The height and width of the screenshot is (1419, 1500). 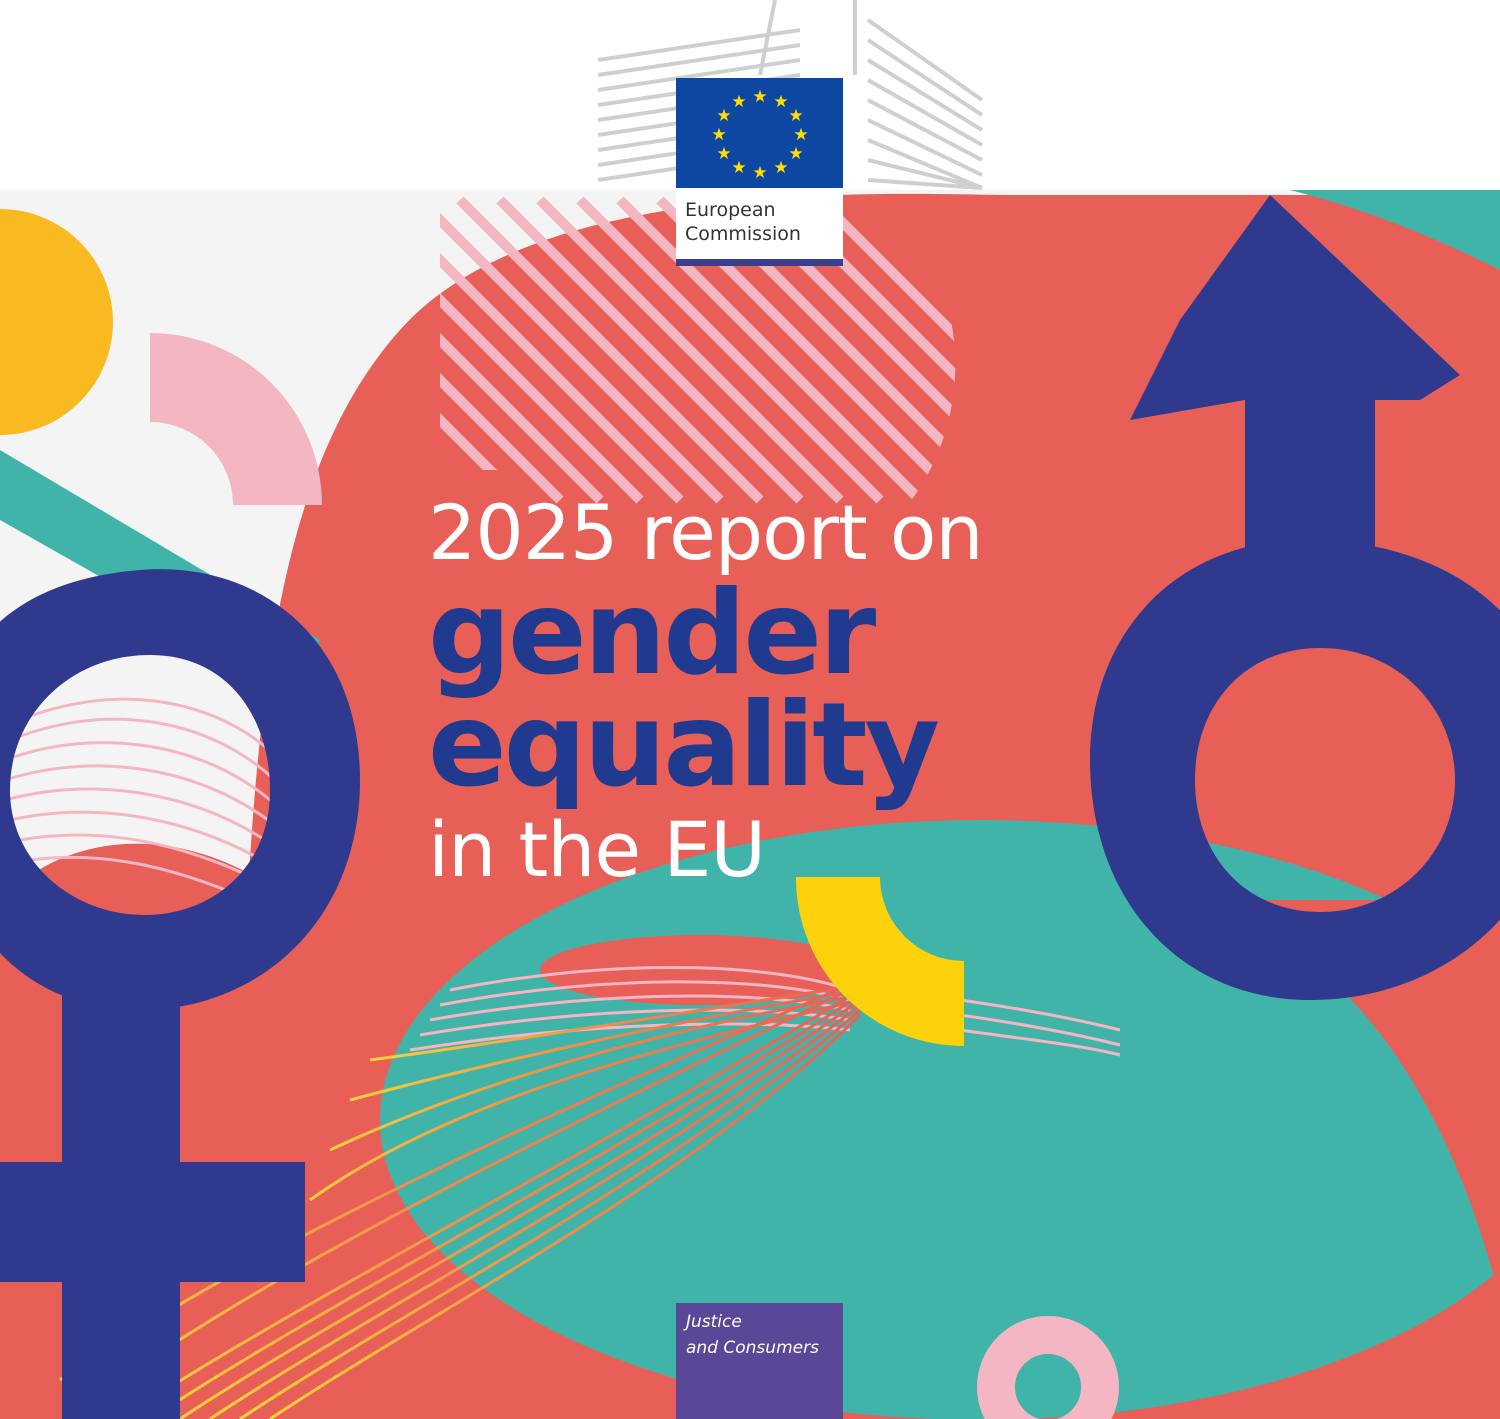 I want to click on title-line-4: in the EU, so click(x=597, y=849).